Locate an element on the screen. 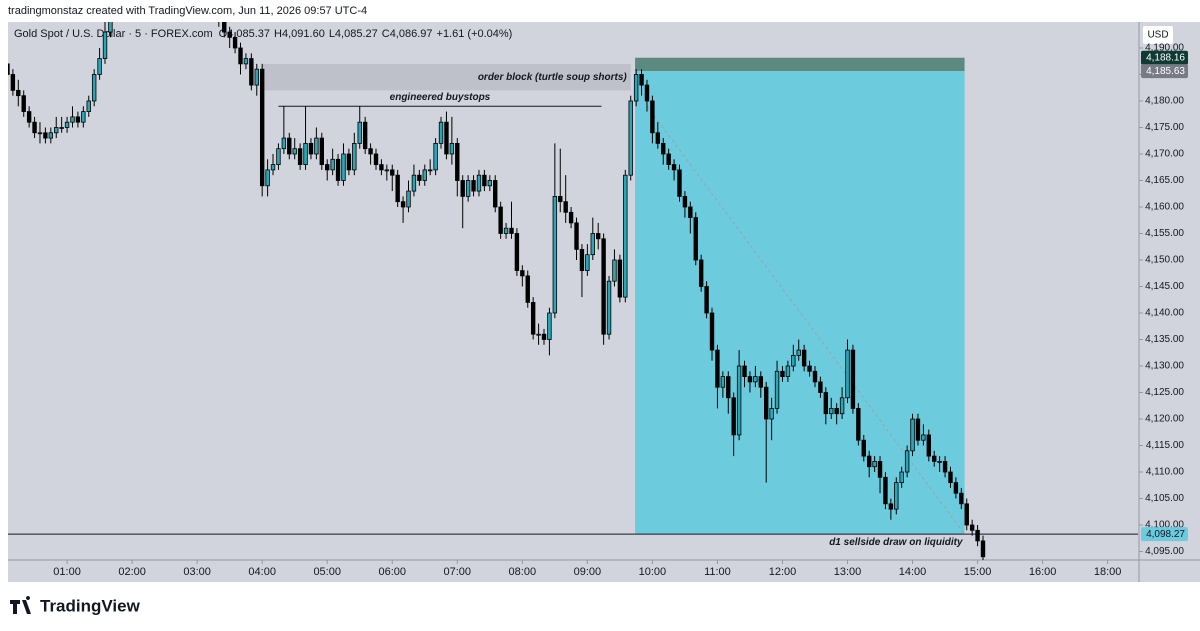  currency-box is located at coordinates (1158, 35).